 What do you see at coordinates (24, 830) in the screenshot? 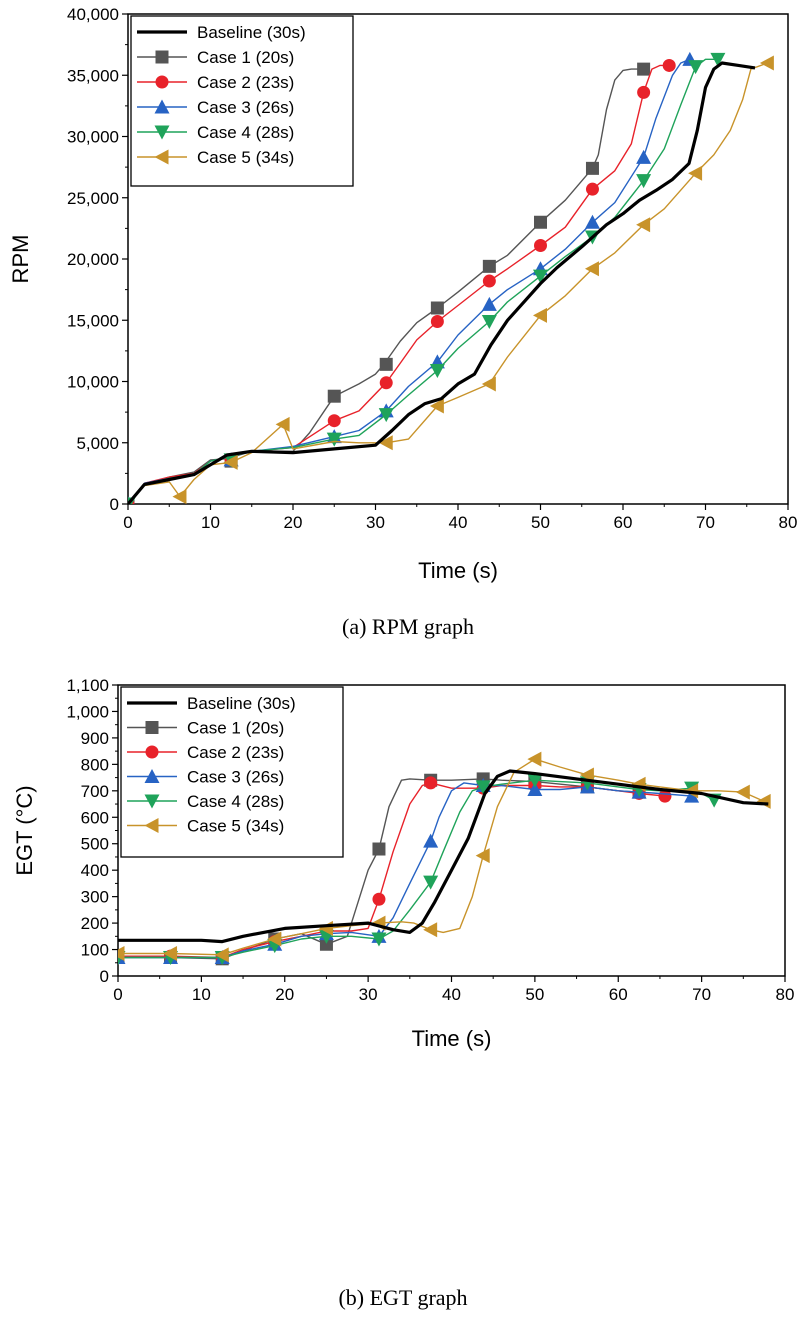
I see `egt-y-axis-title: EGT (°C)` at bounding box center [24, 830].